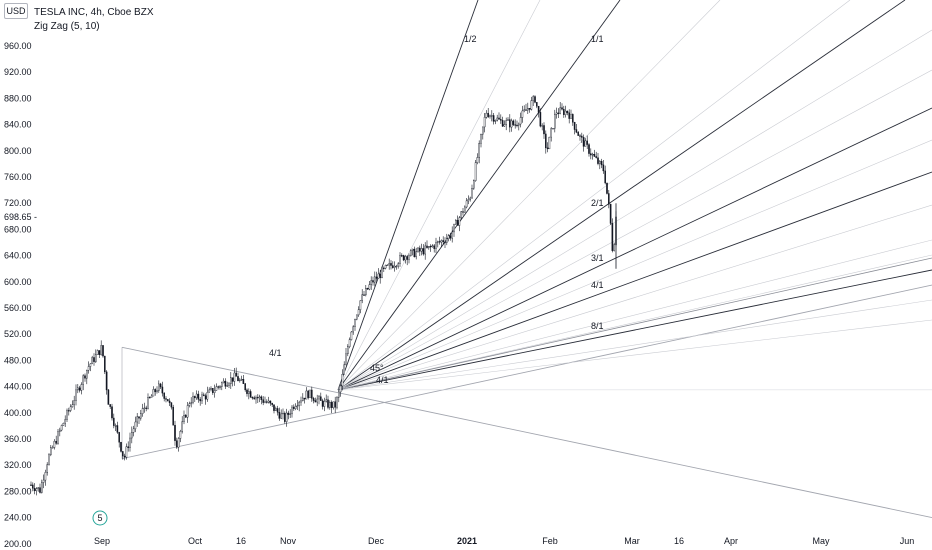 The width and height of the screenshot is (932, 550). What do you see at coordinates (100, 518) in the screenshot?
I see `event-marker-circle` at bounding box center [100, 518].